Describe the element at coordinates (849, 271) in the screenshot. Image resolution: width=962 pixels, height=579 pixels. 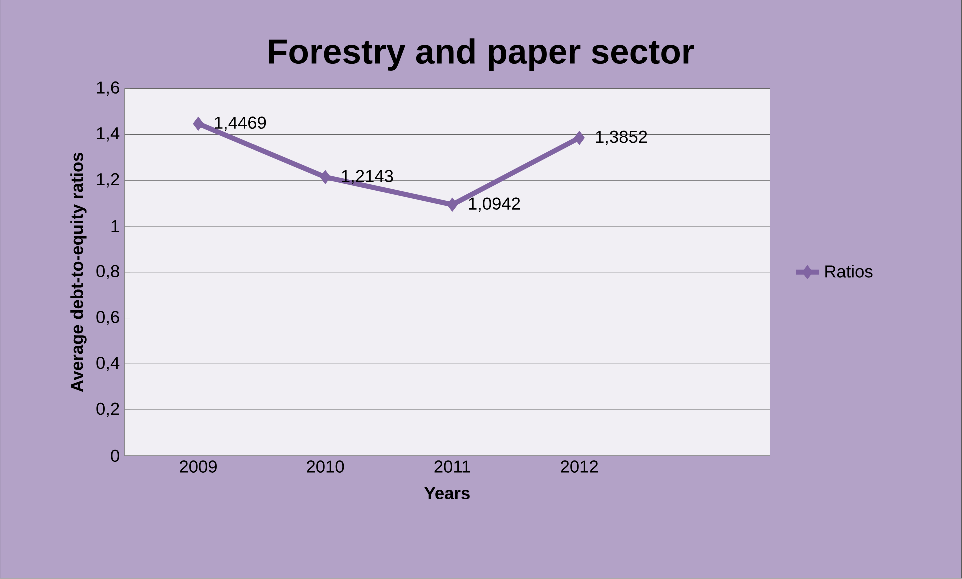
I see `legend-label: Ratios` at that location.